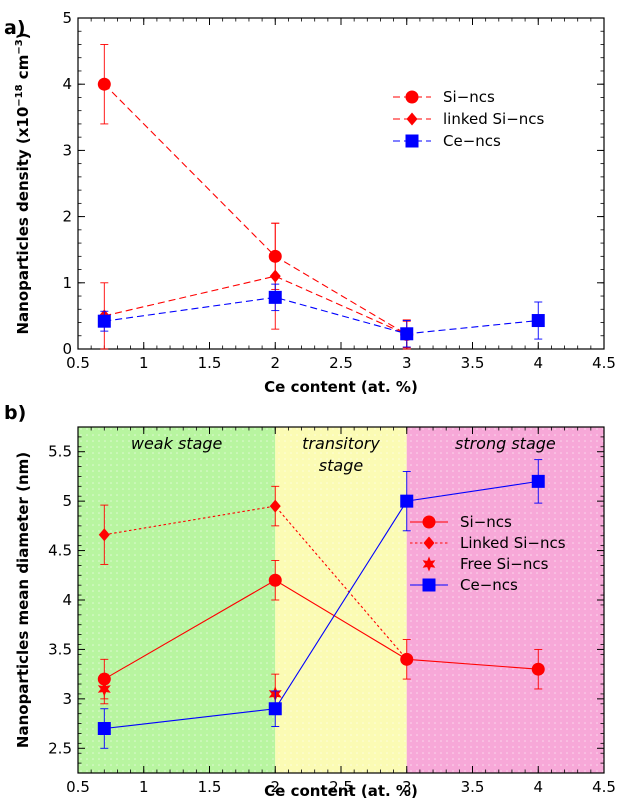 The height and width of the screenshot is (800, 618). I want to click on y-tick-label: 3.5, so click(60, 649).